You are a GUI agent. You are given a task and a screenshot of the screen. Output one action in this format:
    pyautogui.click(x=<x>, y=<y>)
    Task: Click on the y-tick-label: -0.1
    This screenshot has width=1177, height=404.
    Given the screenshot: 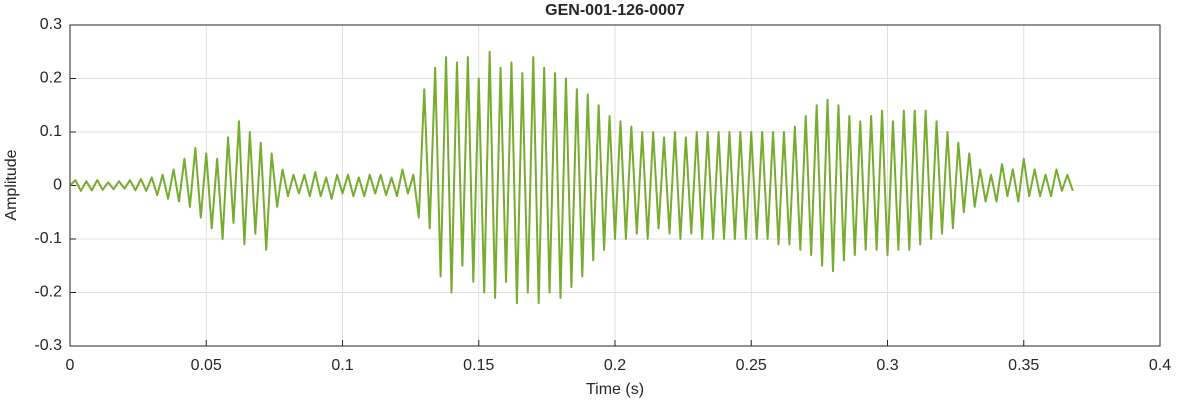 What is the action you would take?
    pyautogui.click(x=48, y=238)
    